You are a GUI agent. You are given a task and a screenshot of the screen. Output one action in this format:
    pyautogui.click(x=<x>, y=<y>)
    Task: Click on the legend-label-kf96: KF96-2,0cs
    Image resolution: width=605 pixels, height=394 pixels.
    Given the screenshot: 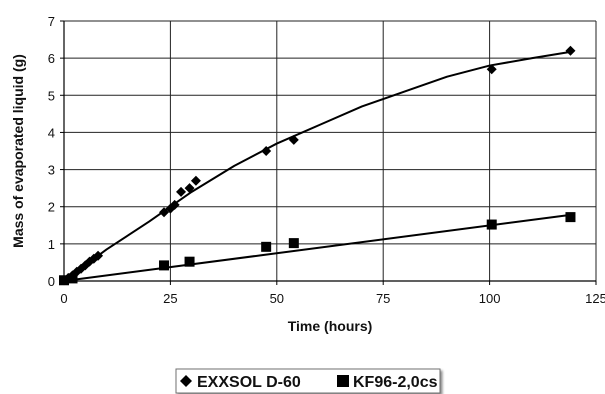 What is the action you would take?
    pyautogui.click(x=395, y=382)
    